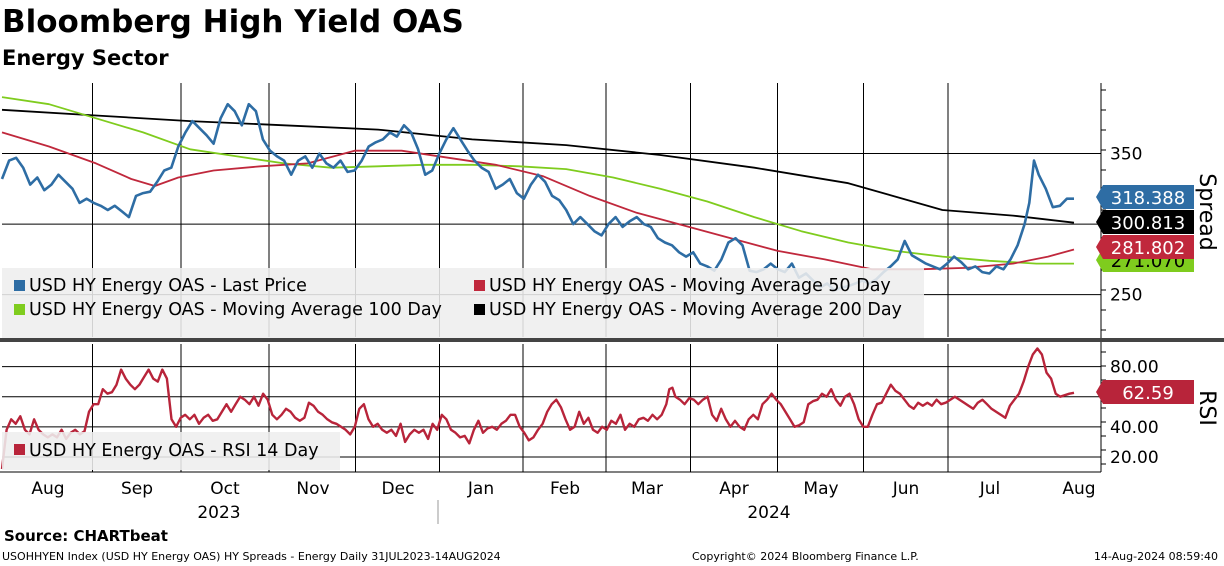 This screenshot has height=566, width=1224. Describe the element at coordinates (1206, 211) in the screenshot. I see `spread-axis-title: Spread` at that location.